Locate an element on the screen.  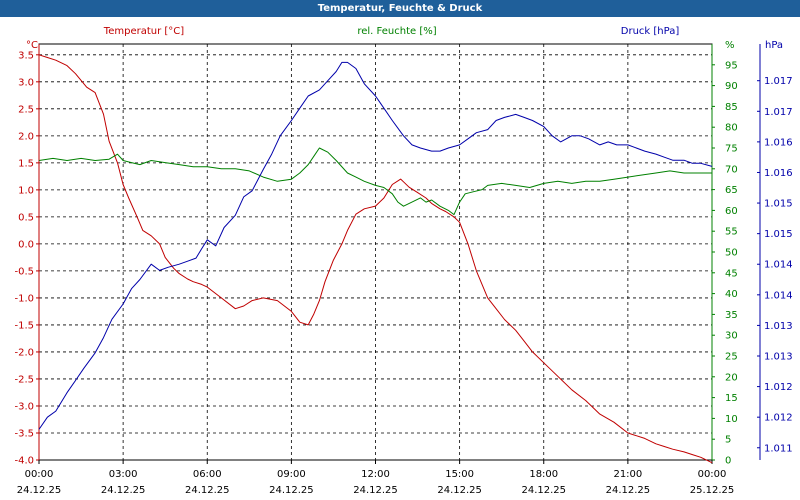
pressure-legend-label: Druck [hPa] is located at coordinates (650, 31).